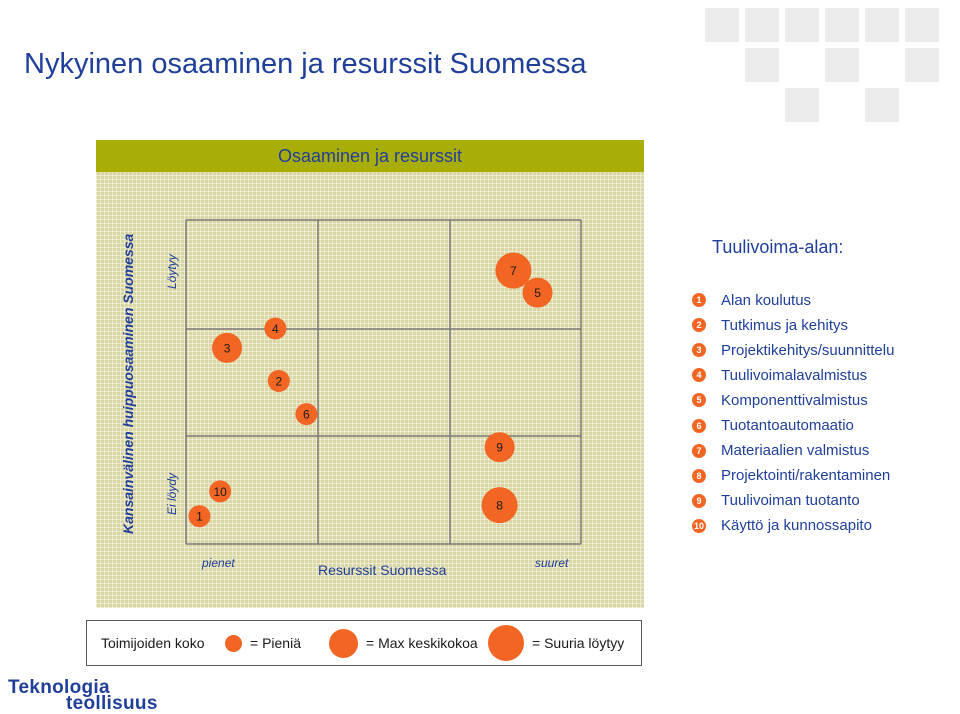  Describe the element at coordinates (552, 563) in the screenshot. I see `x-tick-high: suuret` at that location.